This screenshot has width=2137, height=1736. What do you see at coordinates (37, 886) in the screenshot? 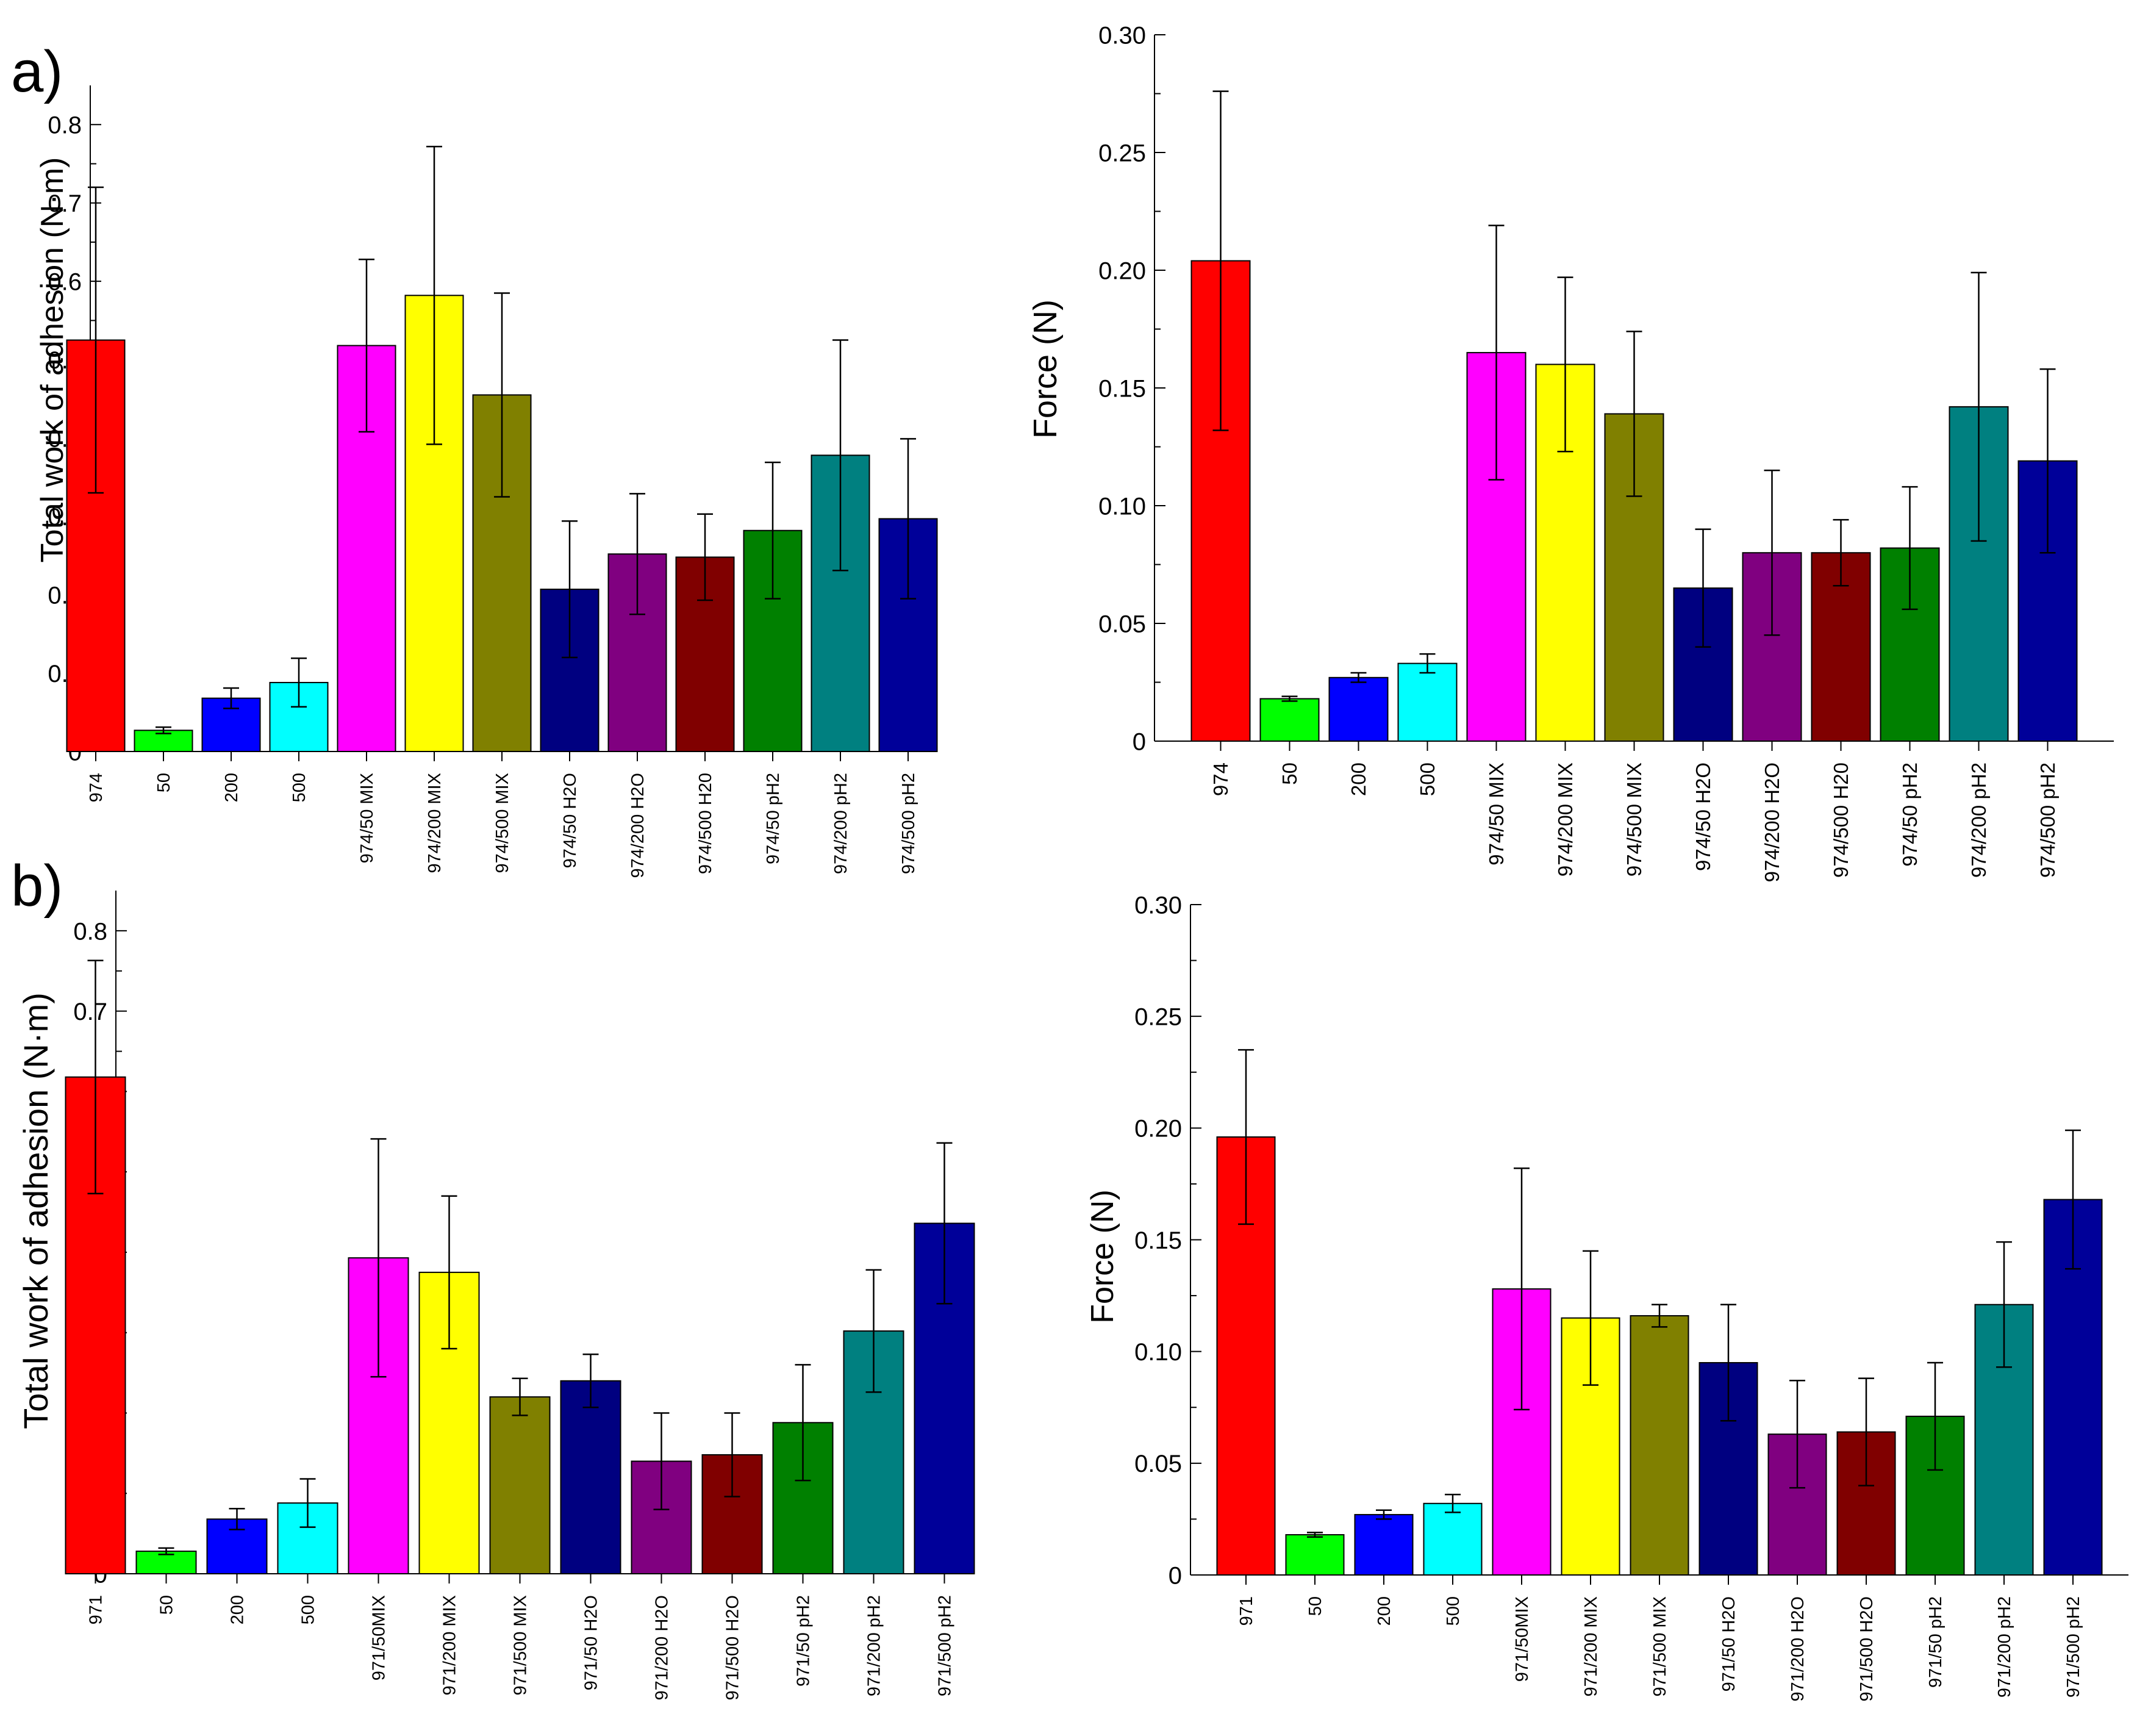
I see `panel-label-b: b)` at bounding box center [37, 886].